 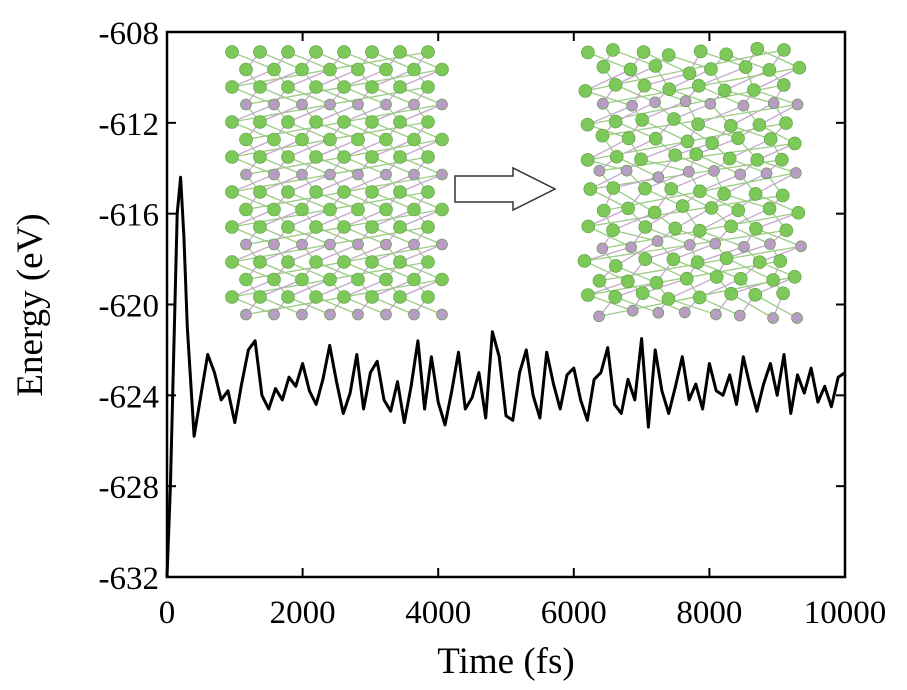 I want to click on y-tick-label: -620, so click(x=129, y=307).